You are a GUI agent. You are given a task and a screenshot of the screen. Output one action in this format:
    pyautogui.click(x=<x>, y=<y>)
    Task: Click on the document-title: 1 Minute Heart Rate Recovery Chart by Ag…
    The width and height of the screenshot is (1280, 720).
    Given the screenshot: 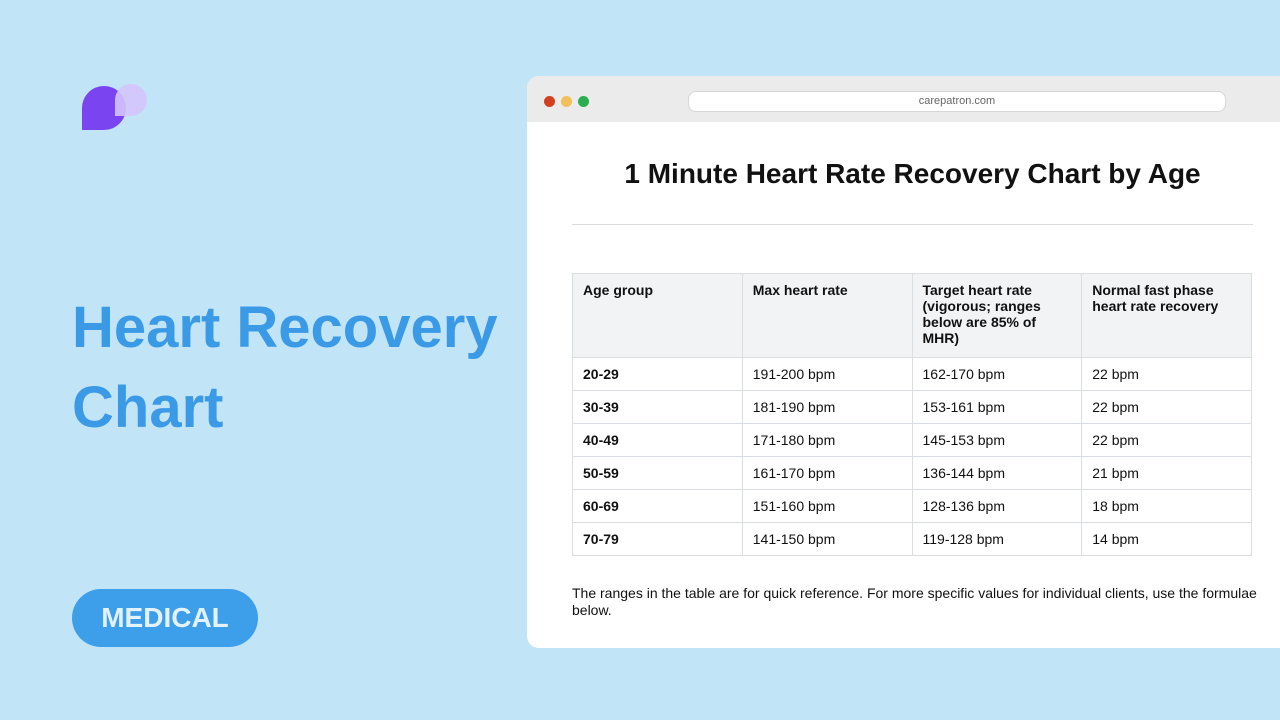 What is the action you would take?
    pyautogui.click(x=912, y=173)
    